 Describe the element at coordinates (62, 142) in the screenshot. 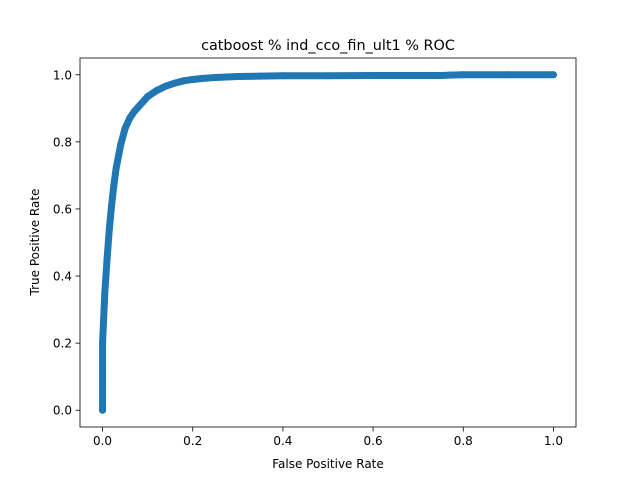

I see `y-tick-label: 0.8` at that location.